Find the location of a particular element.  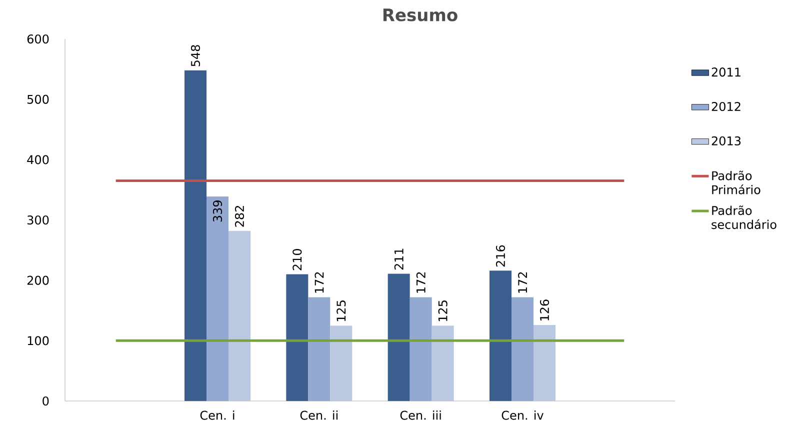

legend-label: Padrão secundário is located at coordinates (744, 218).